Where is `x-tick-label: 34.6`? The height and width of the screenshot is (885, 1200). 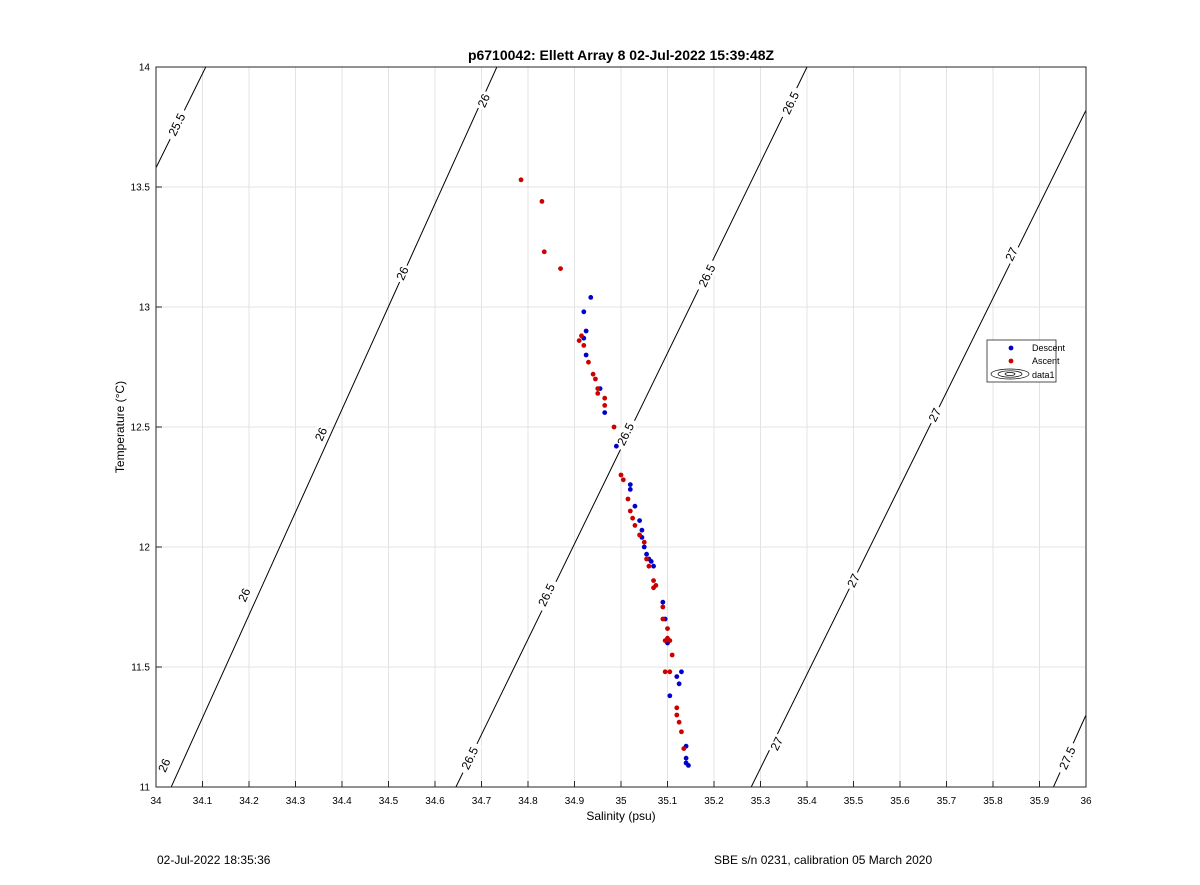
x-tick-label: 34.6 is located at coordinates (435, 801).